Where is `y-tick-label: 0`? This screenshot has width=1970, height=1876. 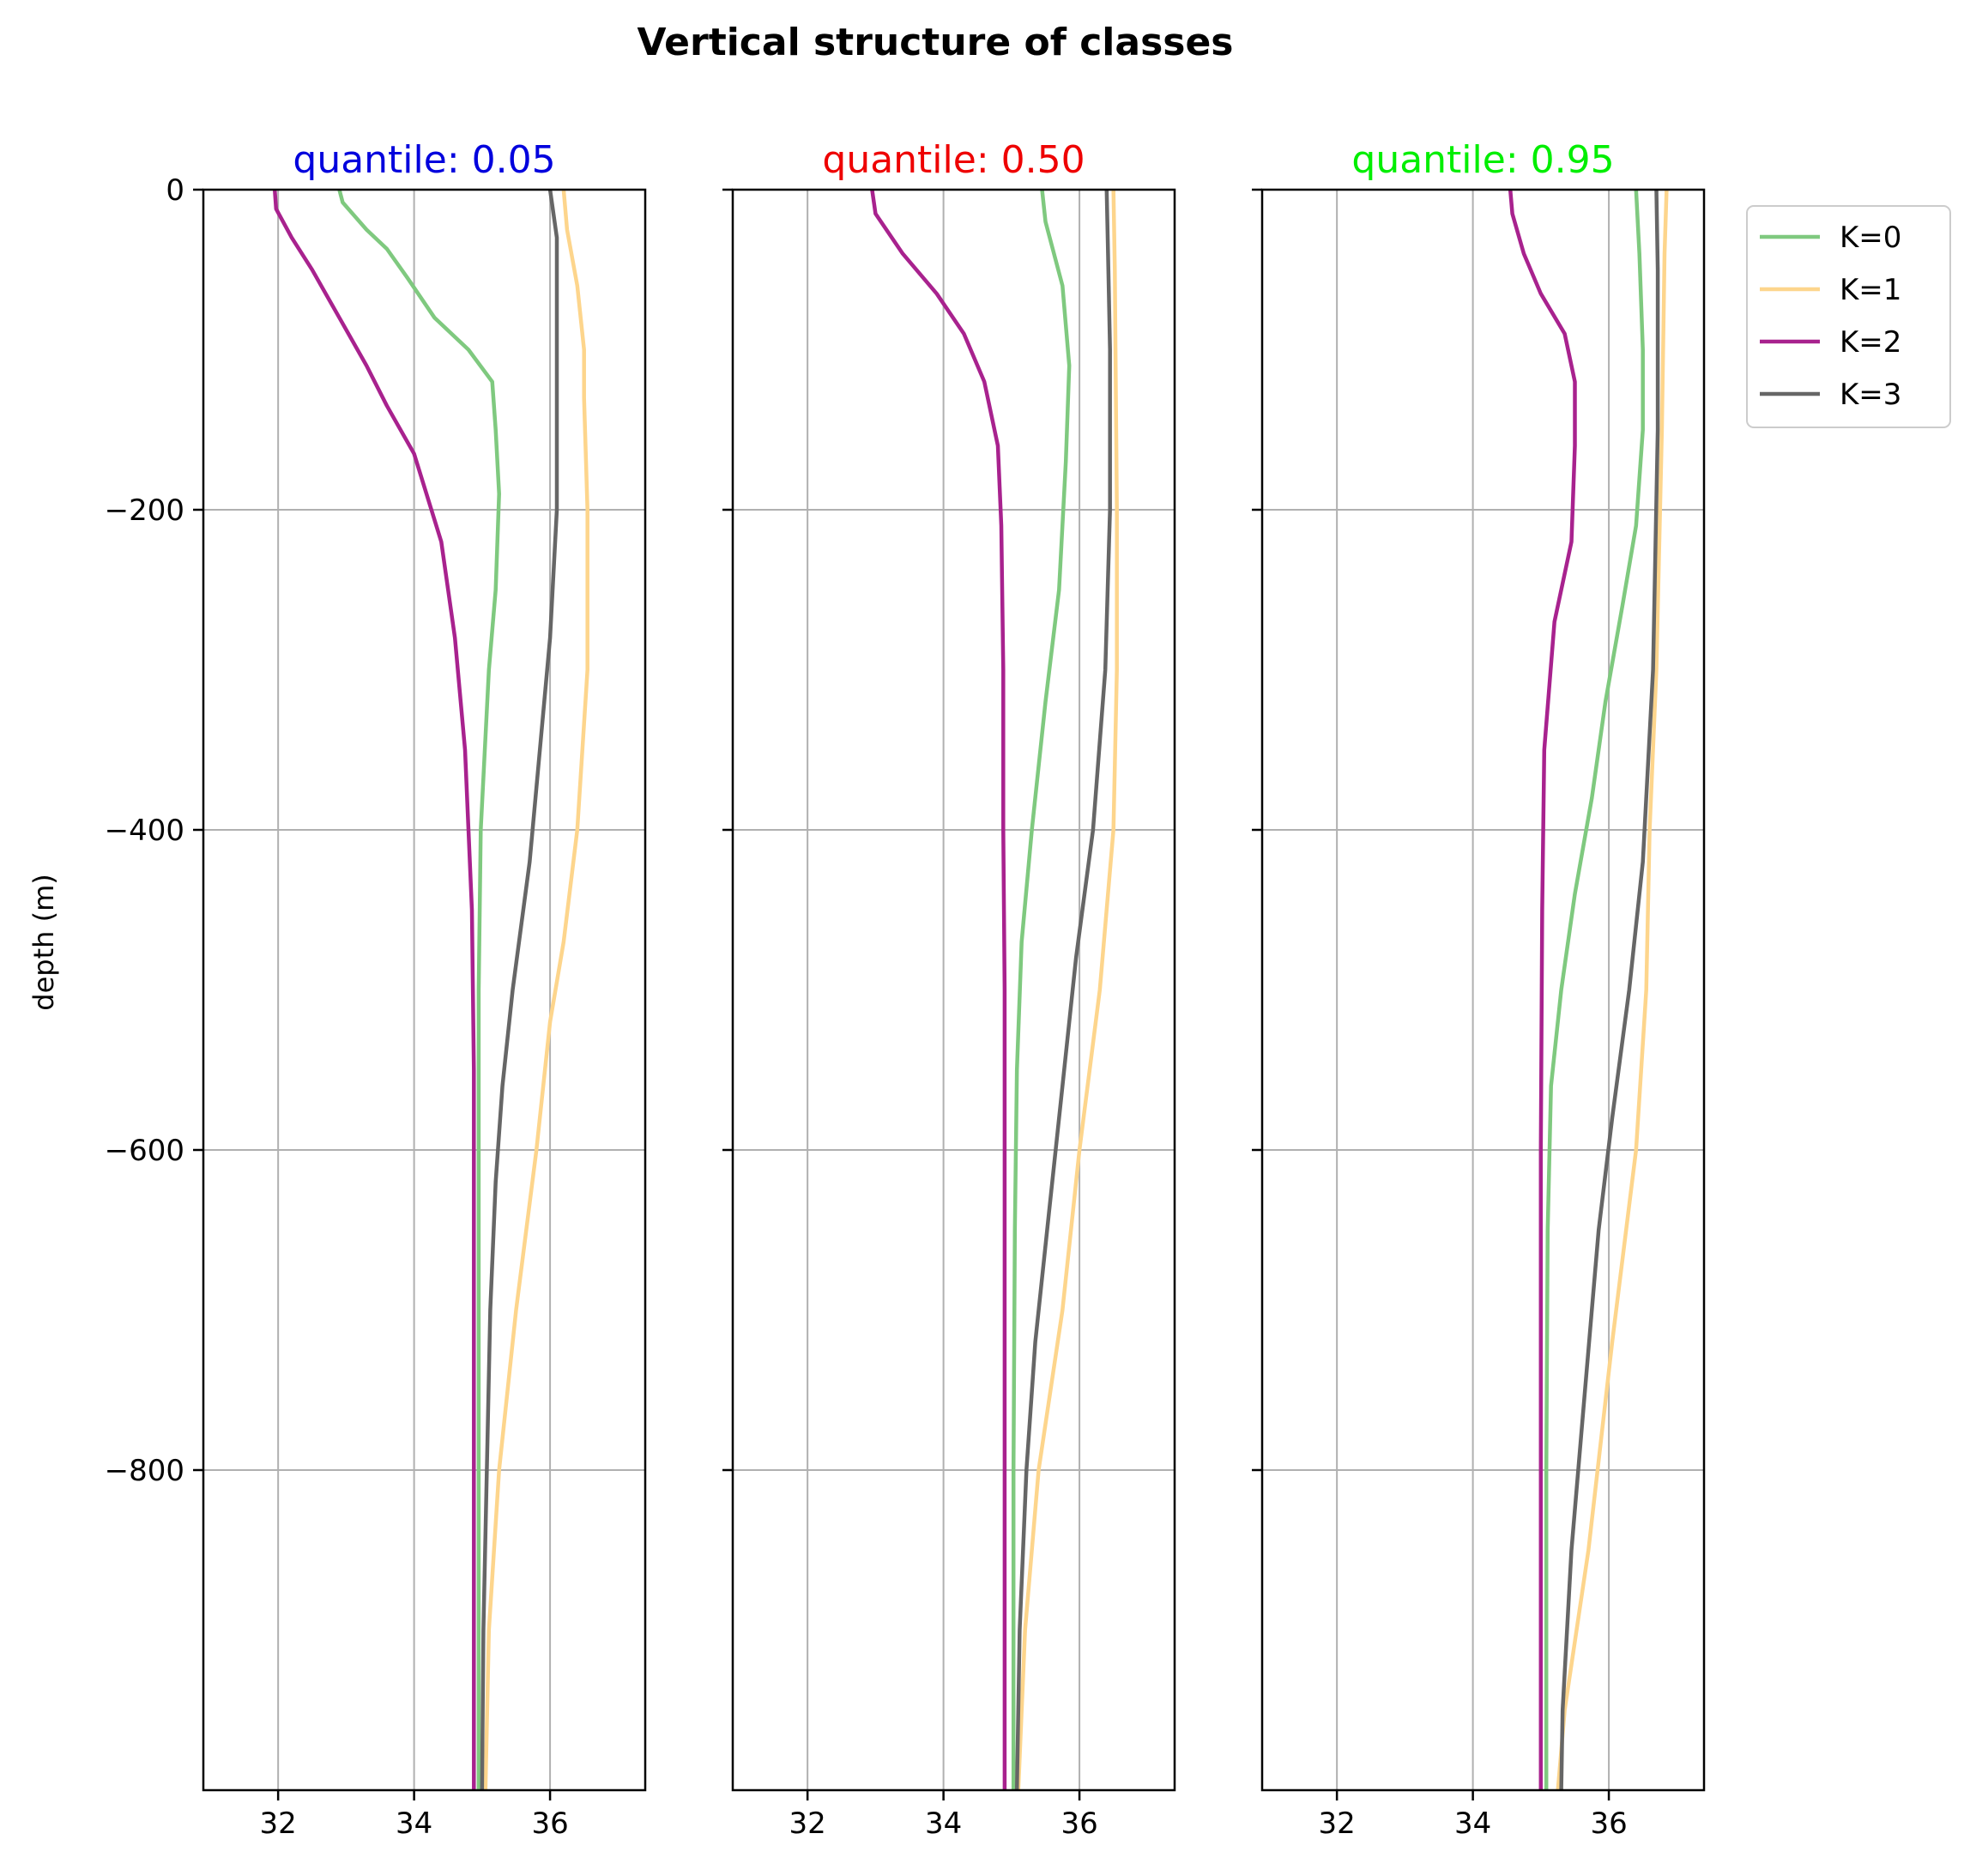 y-tick-label: 0 is located at coordinates (175, 190).